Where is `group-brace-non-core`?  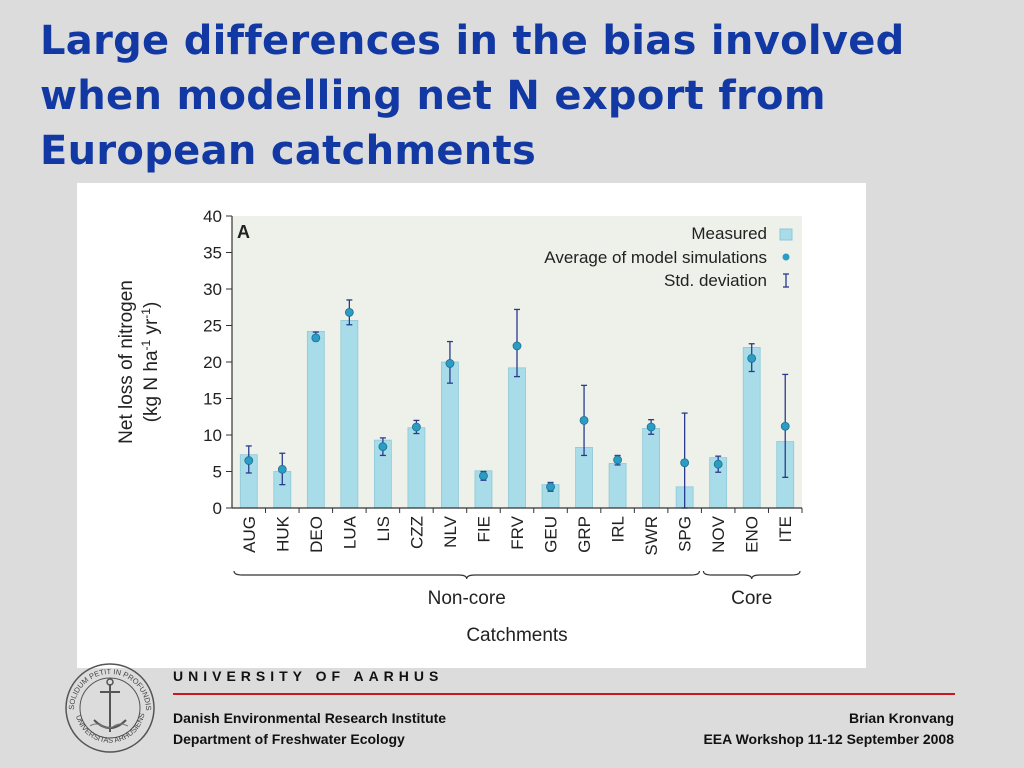
group-brace-non-core is located at coordinates (467, 575).